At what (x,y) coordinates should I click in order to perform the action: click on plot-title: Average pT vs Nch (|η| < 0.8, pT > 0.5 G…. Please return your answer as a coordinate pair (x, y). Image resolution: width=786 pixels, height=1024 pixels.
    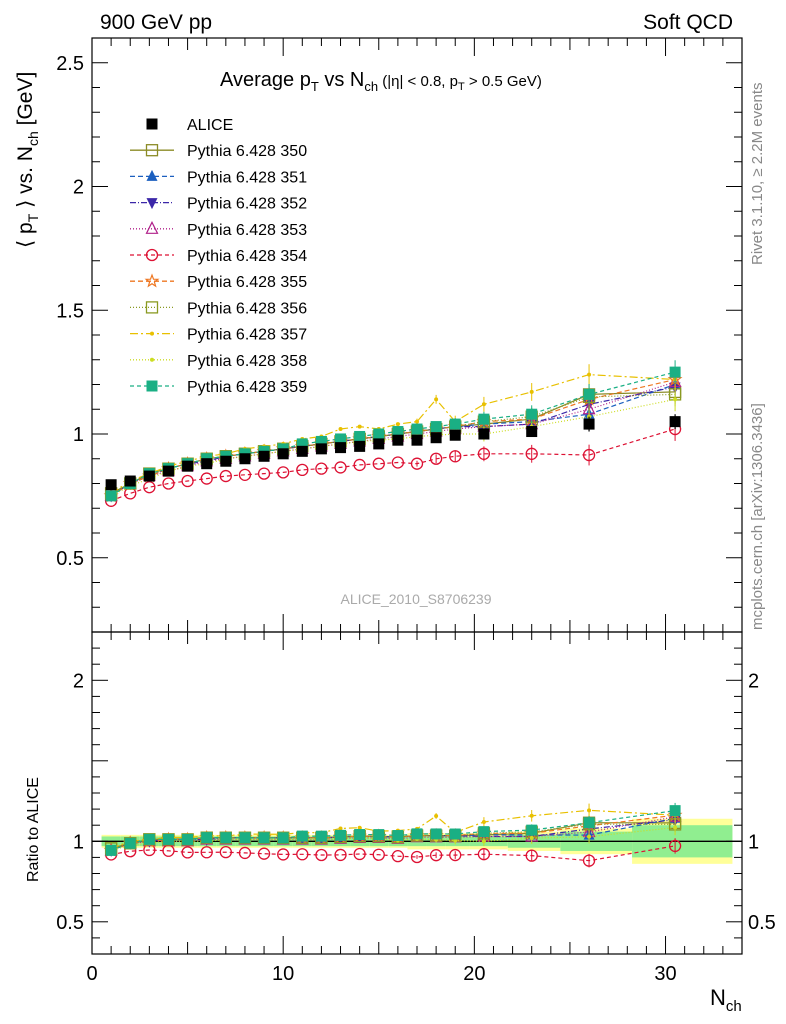
    Looking at the image, I should click on (381, 81).